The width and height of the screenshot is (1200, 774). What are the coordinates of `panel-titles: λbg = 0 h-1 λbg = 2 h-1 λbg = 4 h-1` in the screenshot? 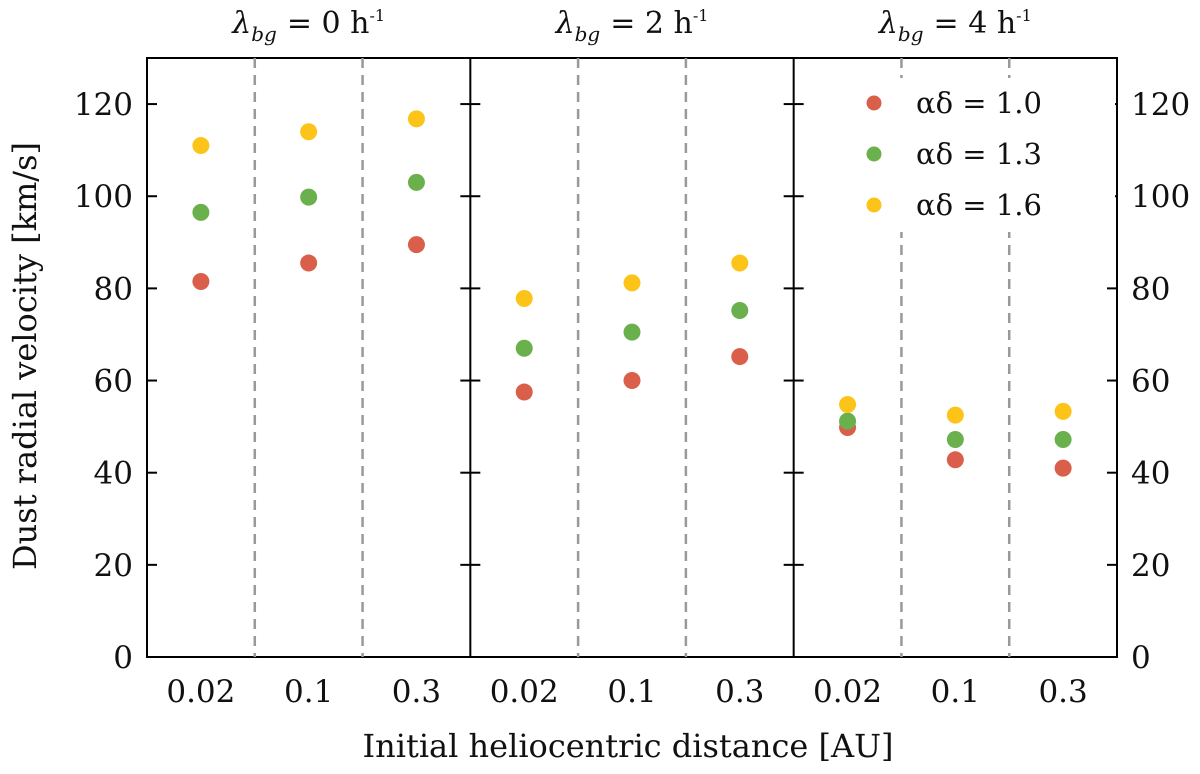 It's located at (631, 26).